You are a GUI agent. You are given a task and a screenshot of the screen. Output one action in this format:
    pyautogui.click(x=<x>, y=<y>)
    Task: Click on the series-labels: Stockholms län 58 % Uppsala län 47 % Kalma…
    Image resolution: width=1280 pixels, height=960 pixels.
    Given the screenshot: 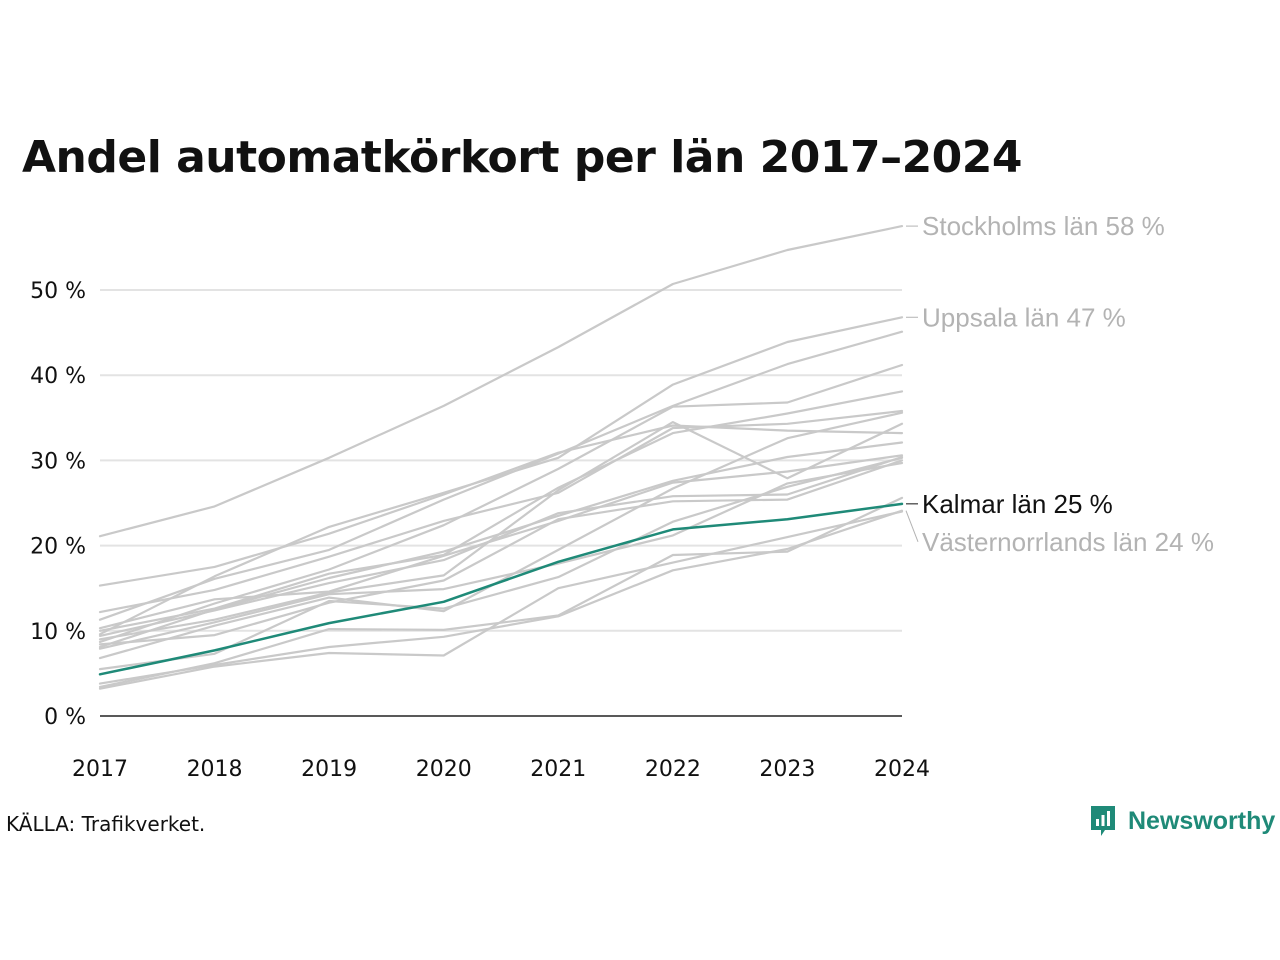 What is the action you would take?
    pyautogui.click(x=1059, y=384)
    